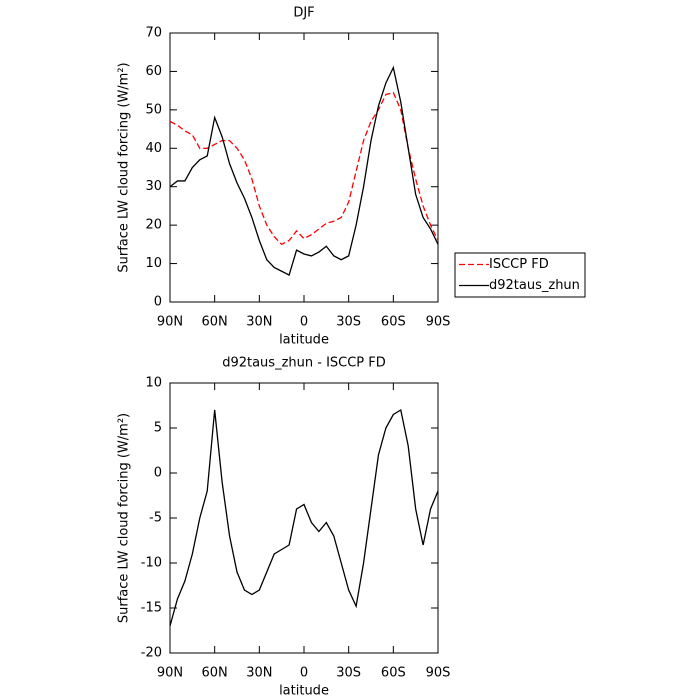 Image resolution: width=700 pixels, height=700 pixels. What do you see at coordinates (304, 363) in the screenshot?
I see `chart-title: d92taus_zhun - ISCCP FD` at bounding box center [304, 363].